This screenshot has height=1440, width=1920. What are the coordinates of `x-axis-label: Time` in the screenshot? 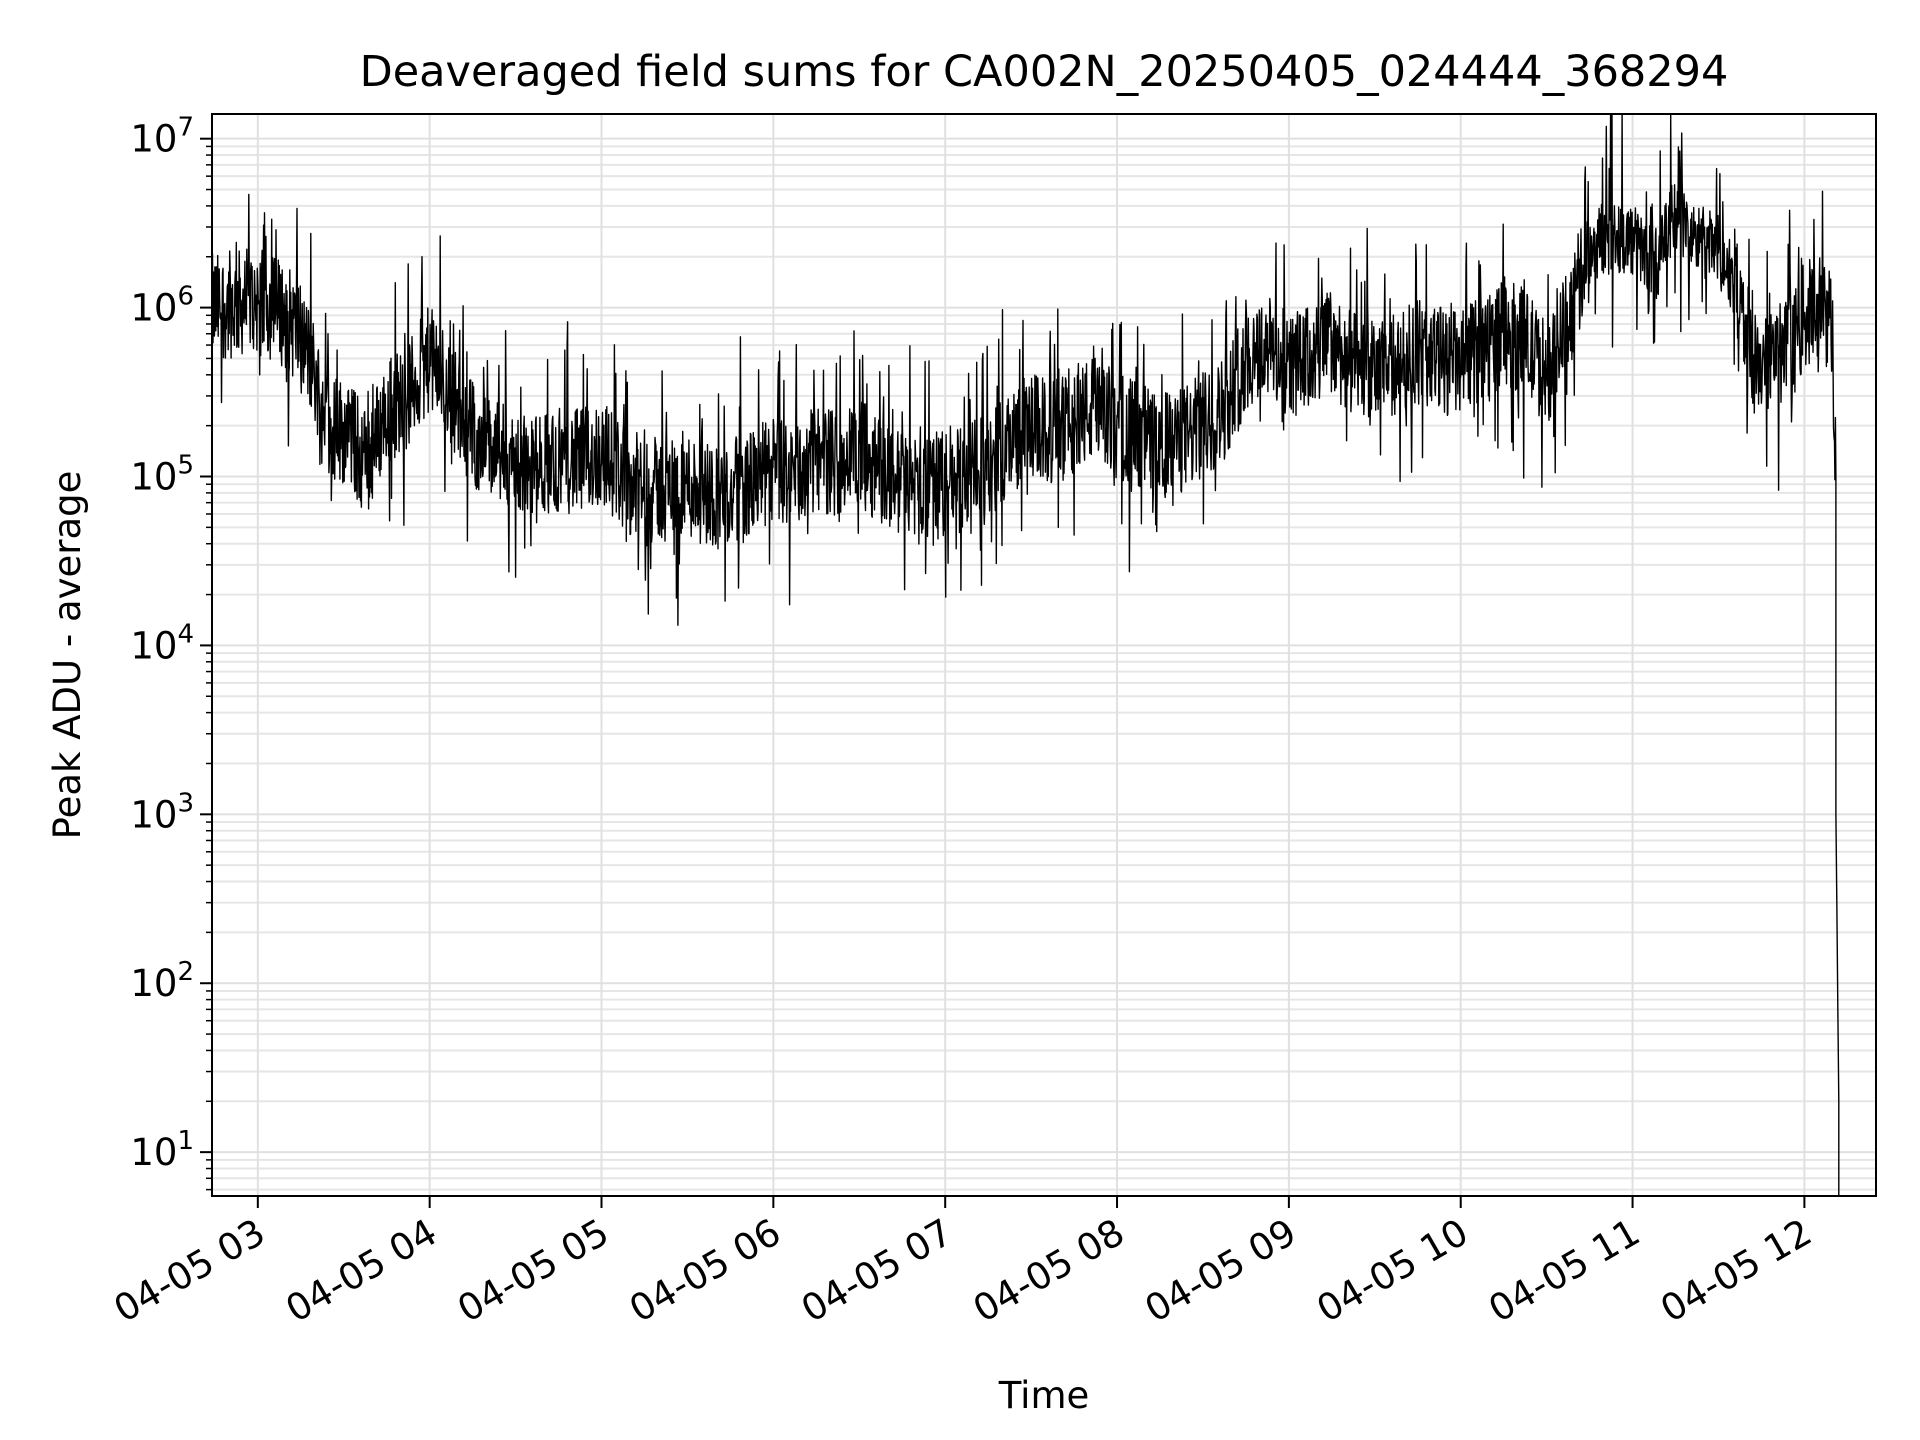 It's located at (1044, 1395).